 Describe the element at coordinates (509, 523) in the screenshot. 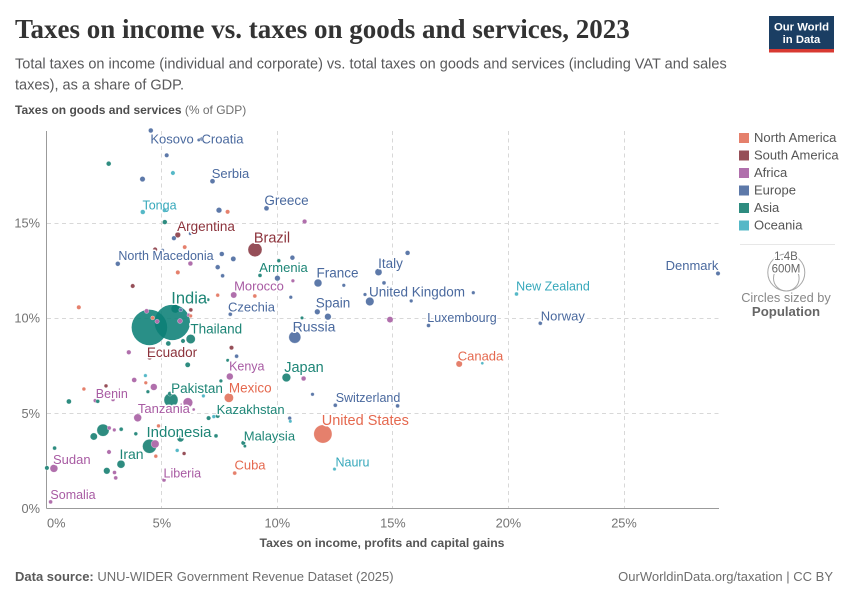

I see `svg-text: 20%` at that location.